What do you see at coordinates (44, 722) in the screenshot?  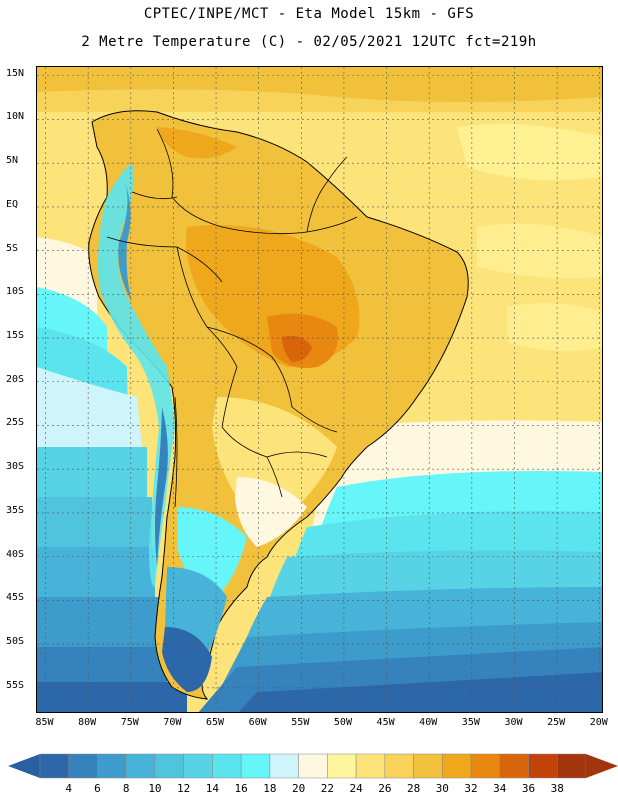 I see `lon-label: 85W` at bounding box center [44, 722].